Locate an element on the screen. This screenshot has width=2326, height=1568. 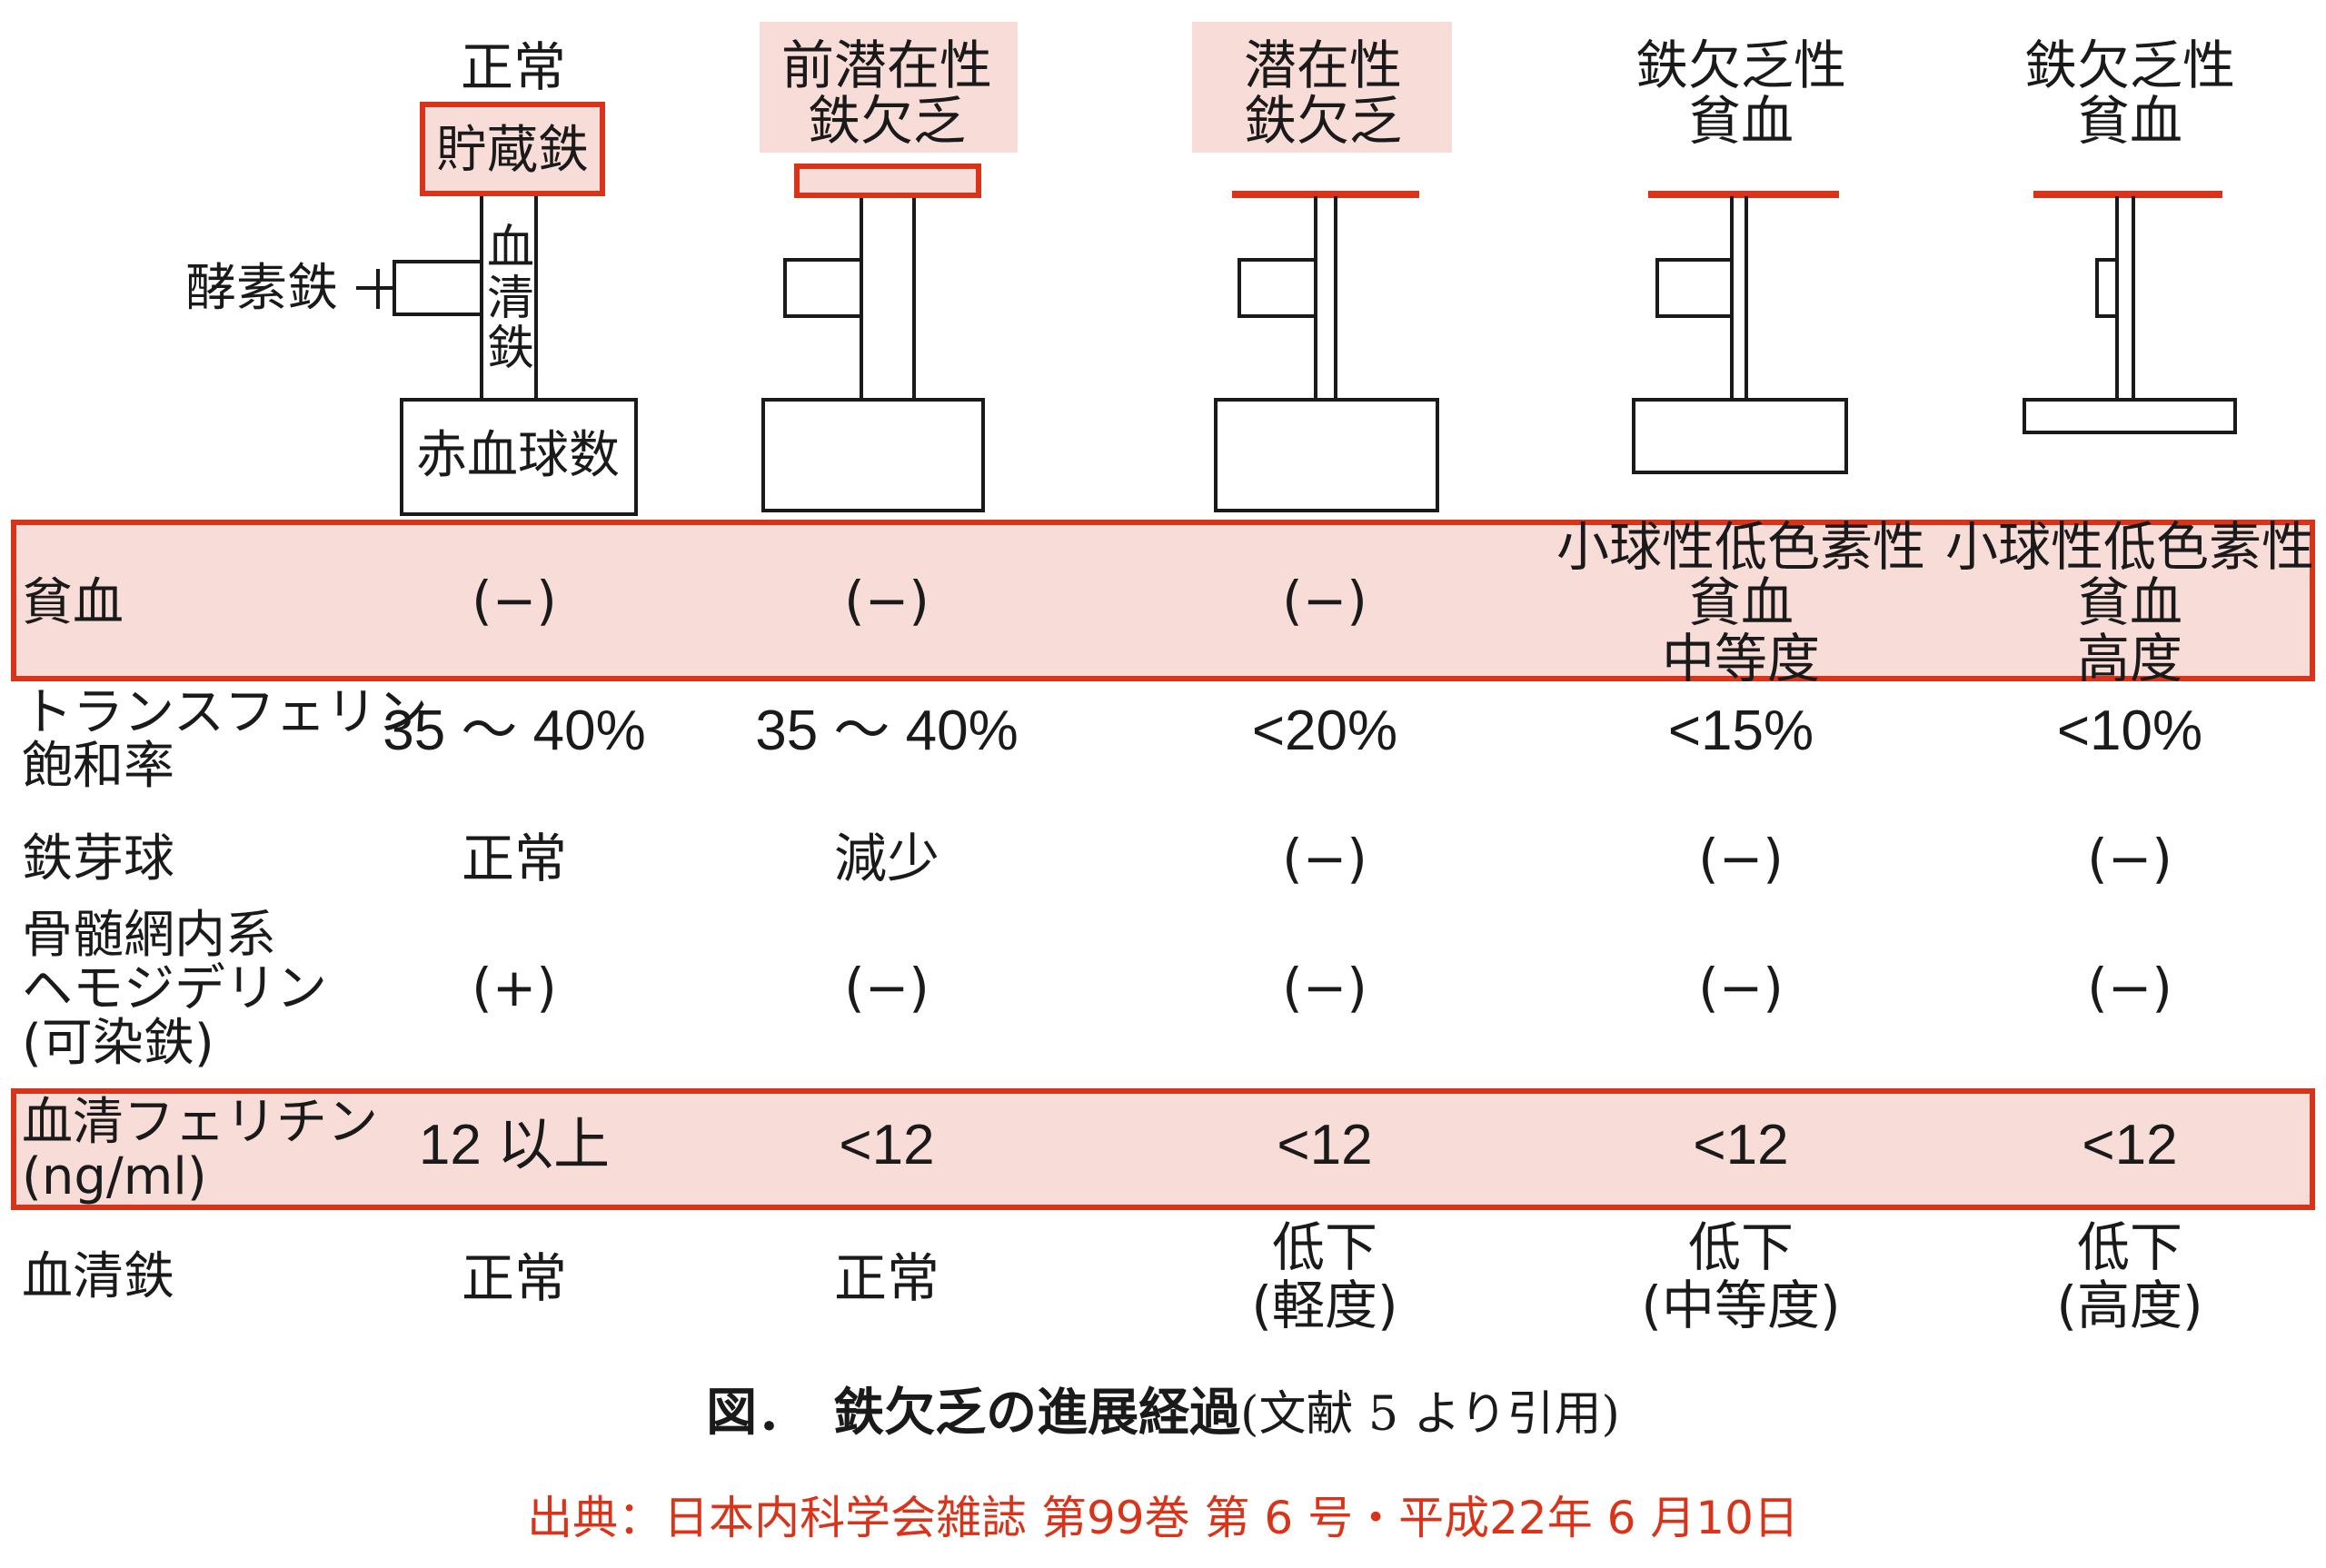
rbc-count-label: 赤血球数 is located at coordinates (518, 455).